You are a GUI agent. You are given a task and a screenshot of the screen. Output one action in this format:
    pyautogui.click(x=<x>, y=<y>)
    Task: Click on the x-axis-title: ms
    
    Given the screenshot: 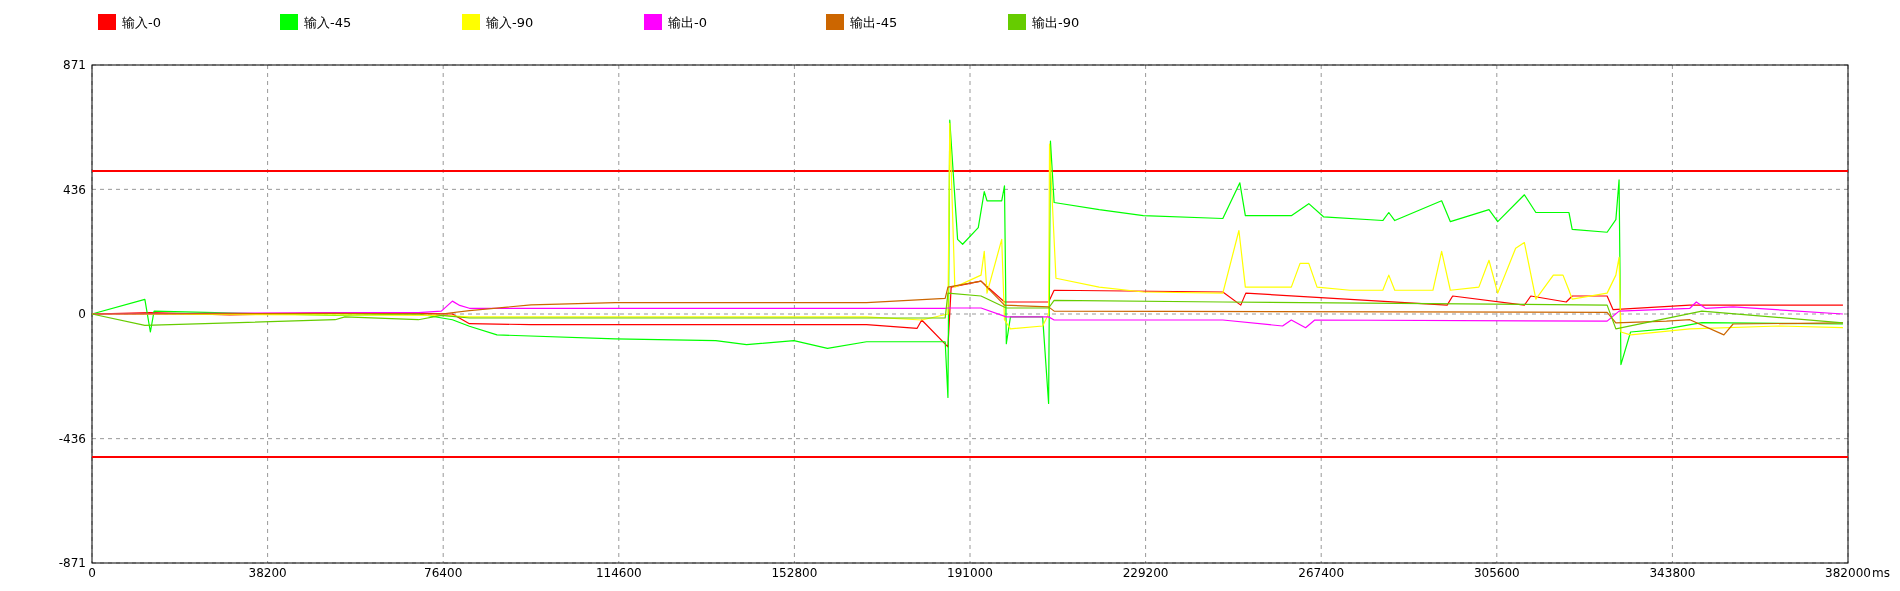 What is the action you would take?
    pyautogui.click(x=1881, y=573)
    